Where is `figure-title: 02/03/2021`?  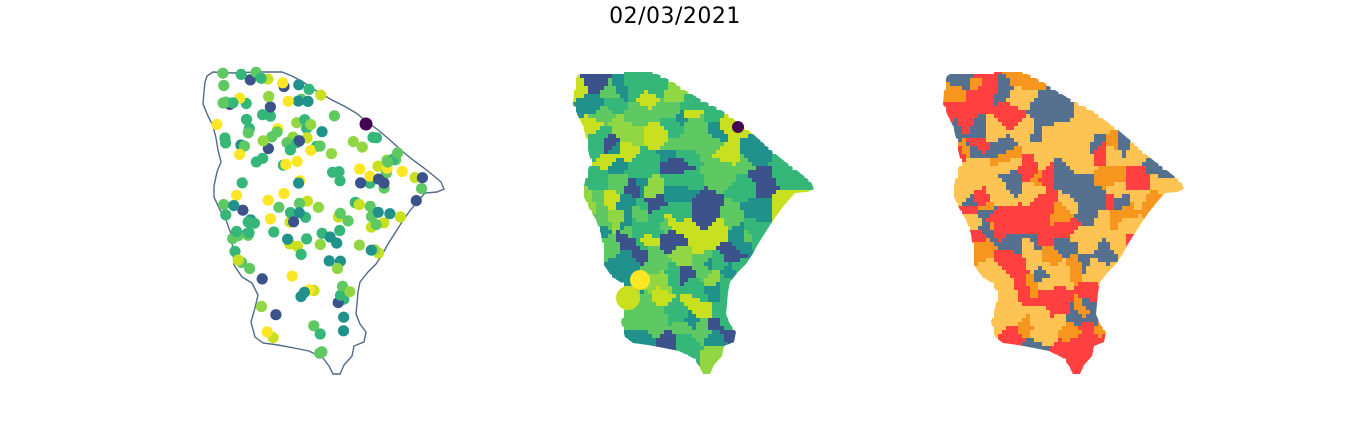 figure-title: 02/03/2021 is located at coordinates (675, 16).